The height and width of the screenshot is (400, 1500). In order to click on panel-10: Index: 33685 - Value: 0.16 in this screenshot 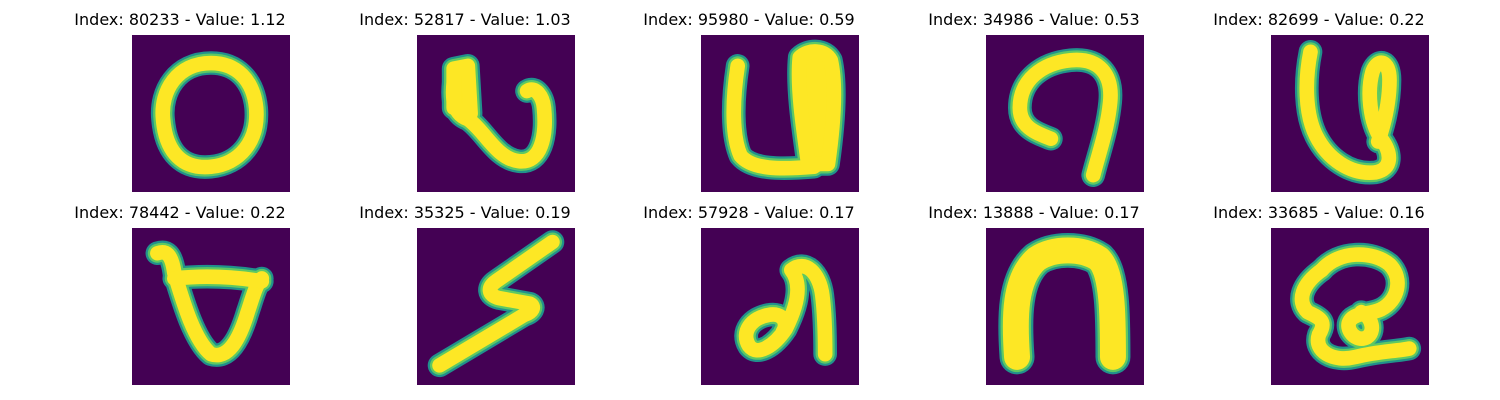, I will do `click(1319, 289)`.